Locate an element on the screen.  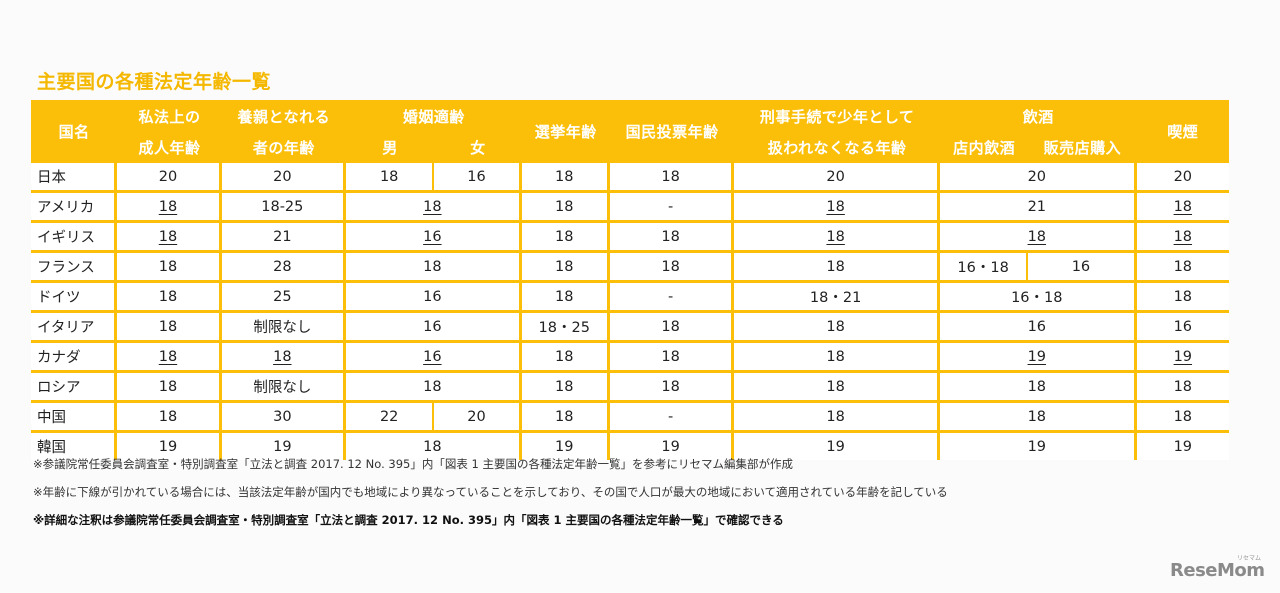
adoption-age-cell: 18 is located at coordinates (284, 358).